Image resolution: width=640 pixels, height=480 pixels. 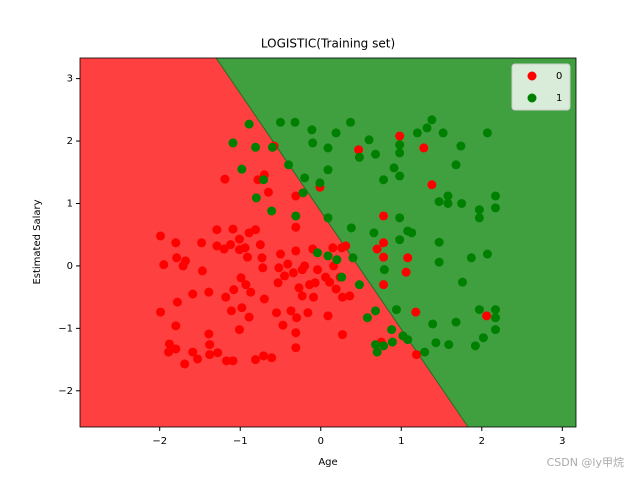 What do you see at coordinates (559, 98) in the screenshot?
I see `legend-label: 1` at bounding box center [559, 98].